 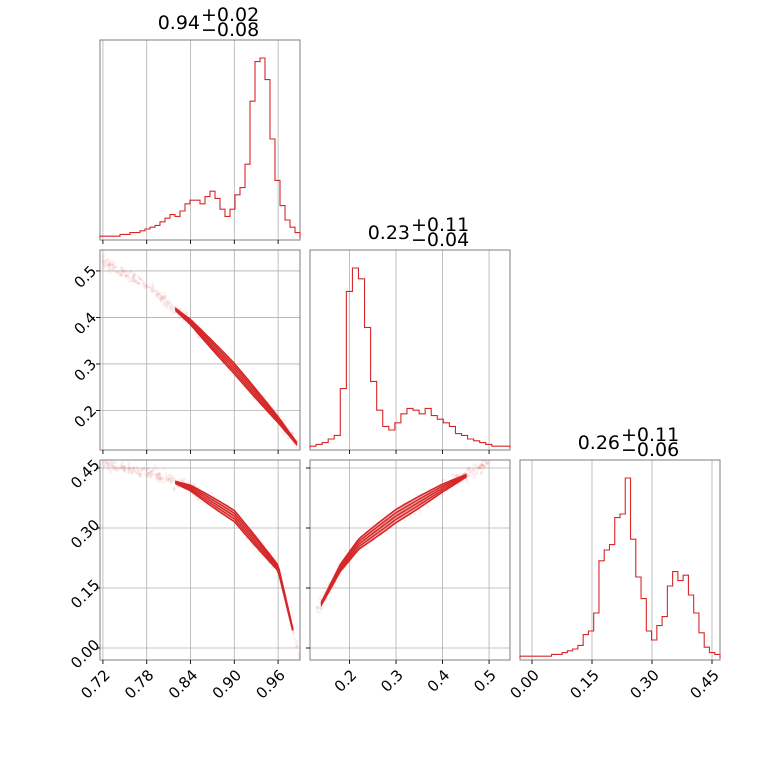 I want to click on panel-frame, so click(x=200, y=560).